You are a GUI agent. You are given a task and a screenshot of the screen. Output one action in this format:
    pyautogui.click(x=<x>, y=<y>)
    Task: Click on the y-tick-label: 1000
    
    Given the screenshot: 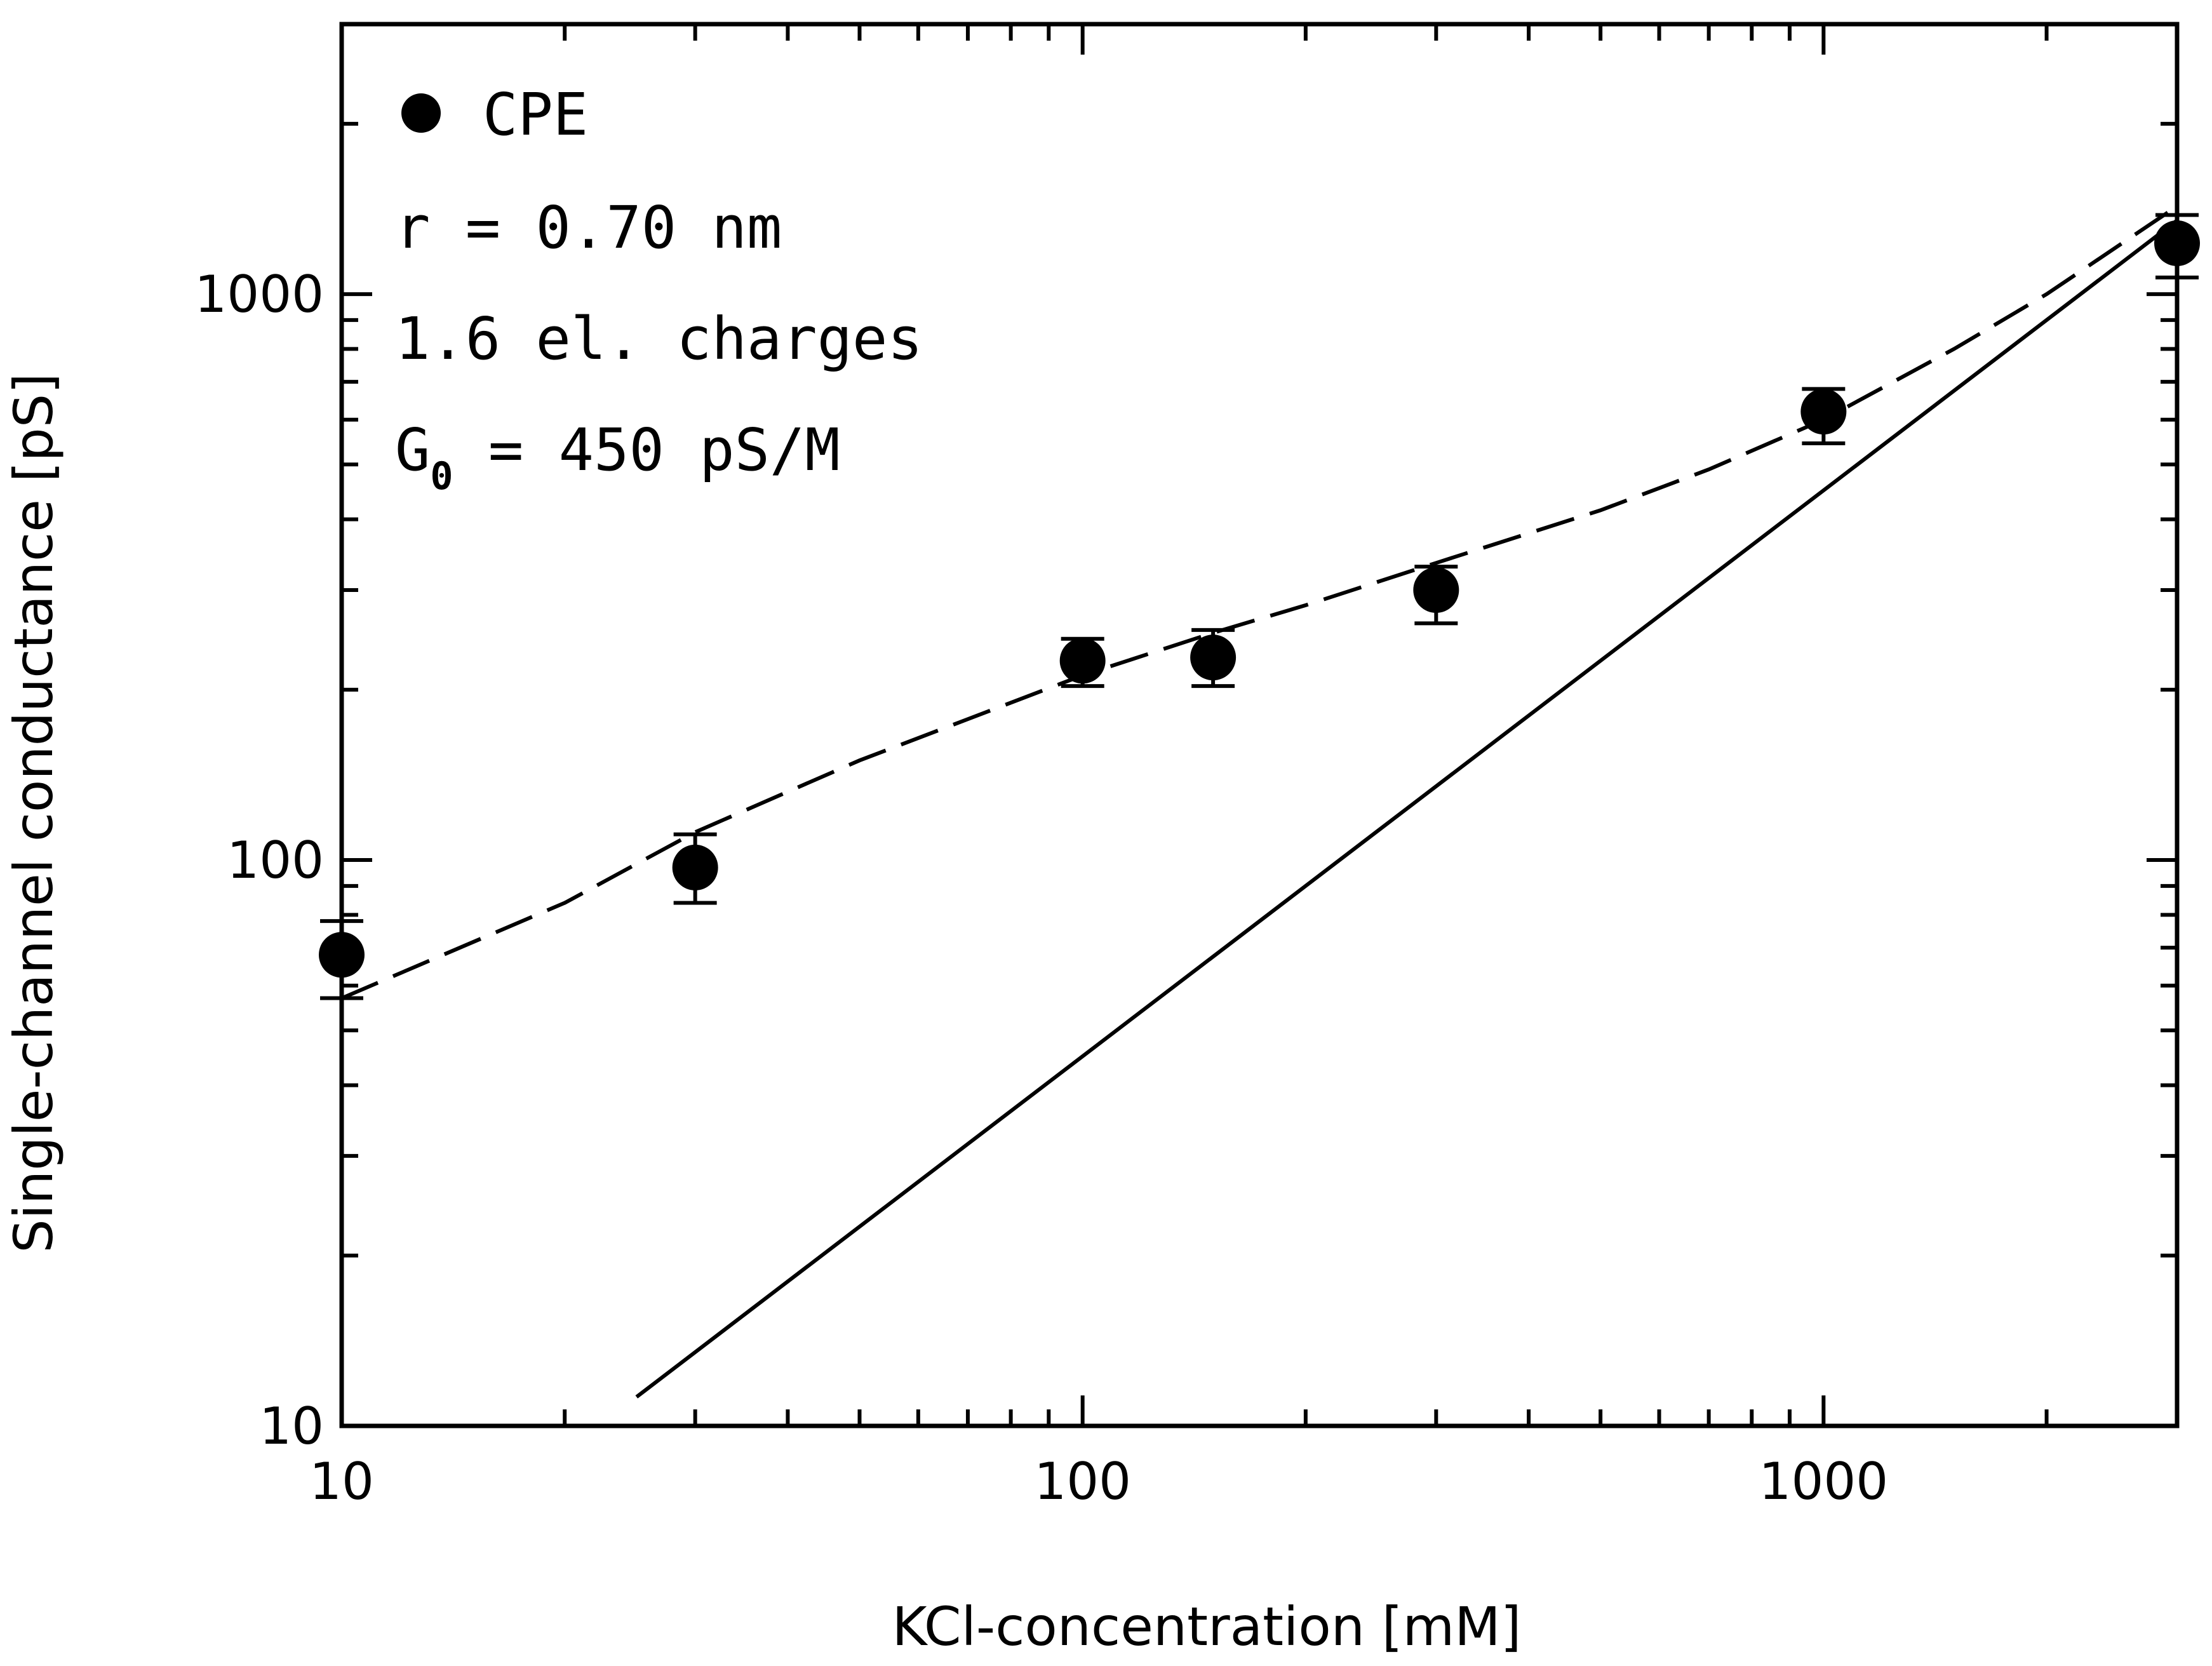 What is the action you would take?
    pyautogui.click(x=259, y=294)
    